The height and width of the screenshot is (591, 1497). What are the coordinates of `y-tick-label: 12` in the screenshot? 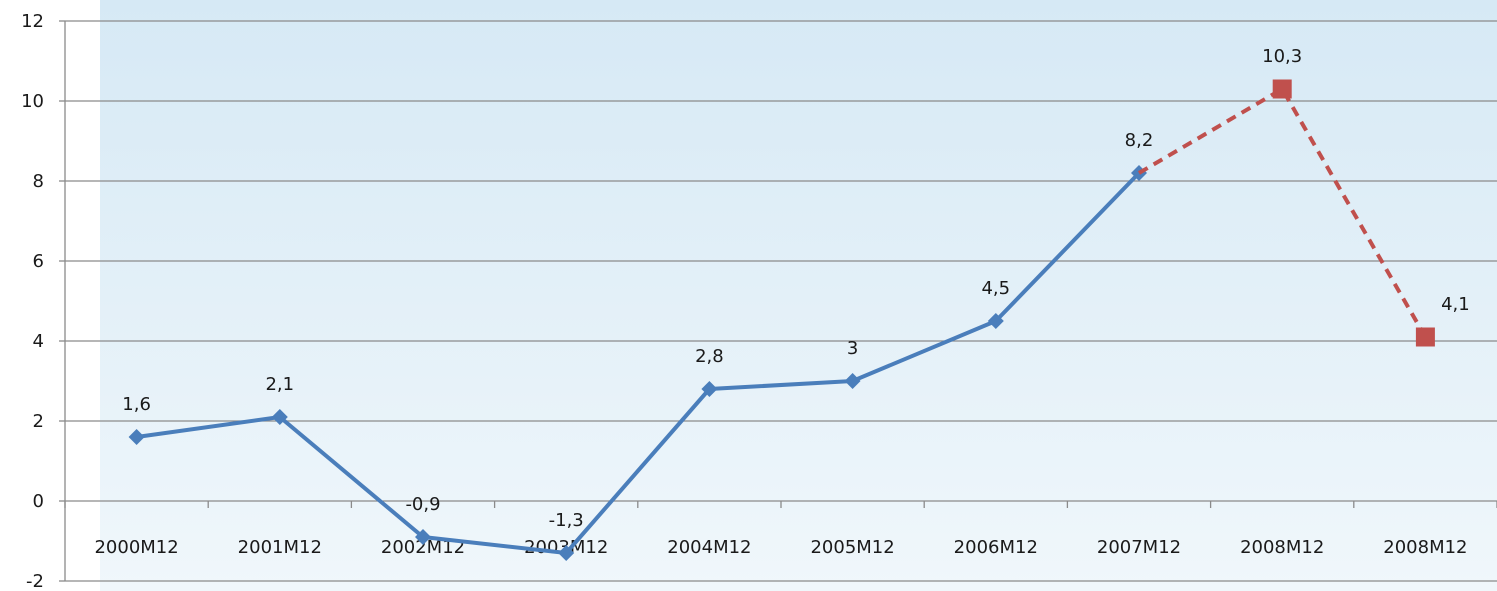 It's located at (32, 21).